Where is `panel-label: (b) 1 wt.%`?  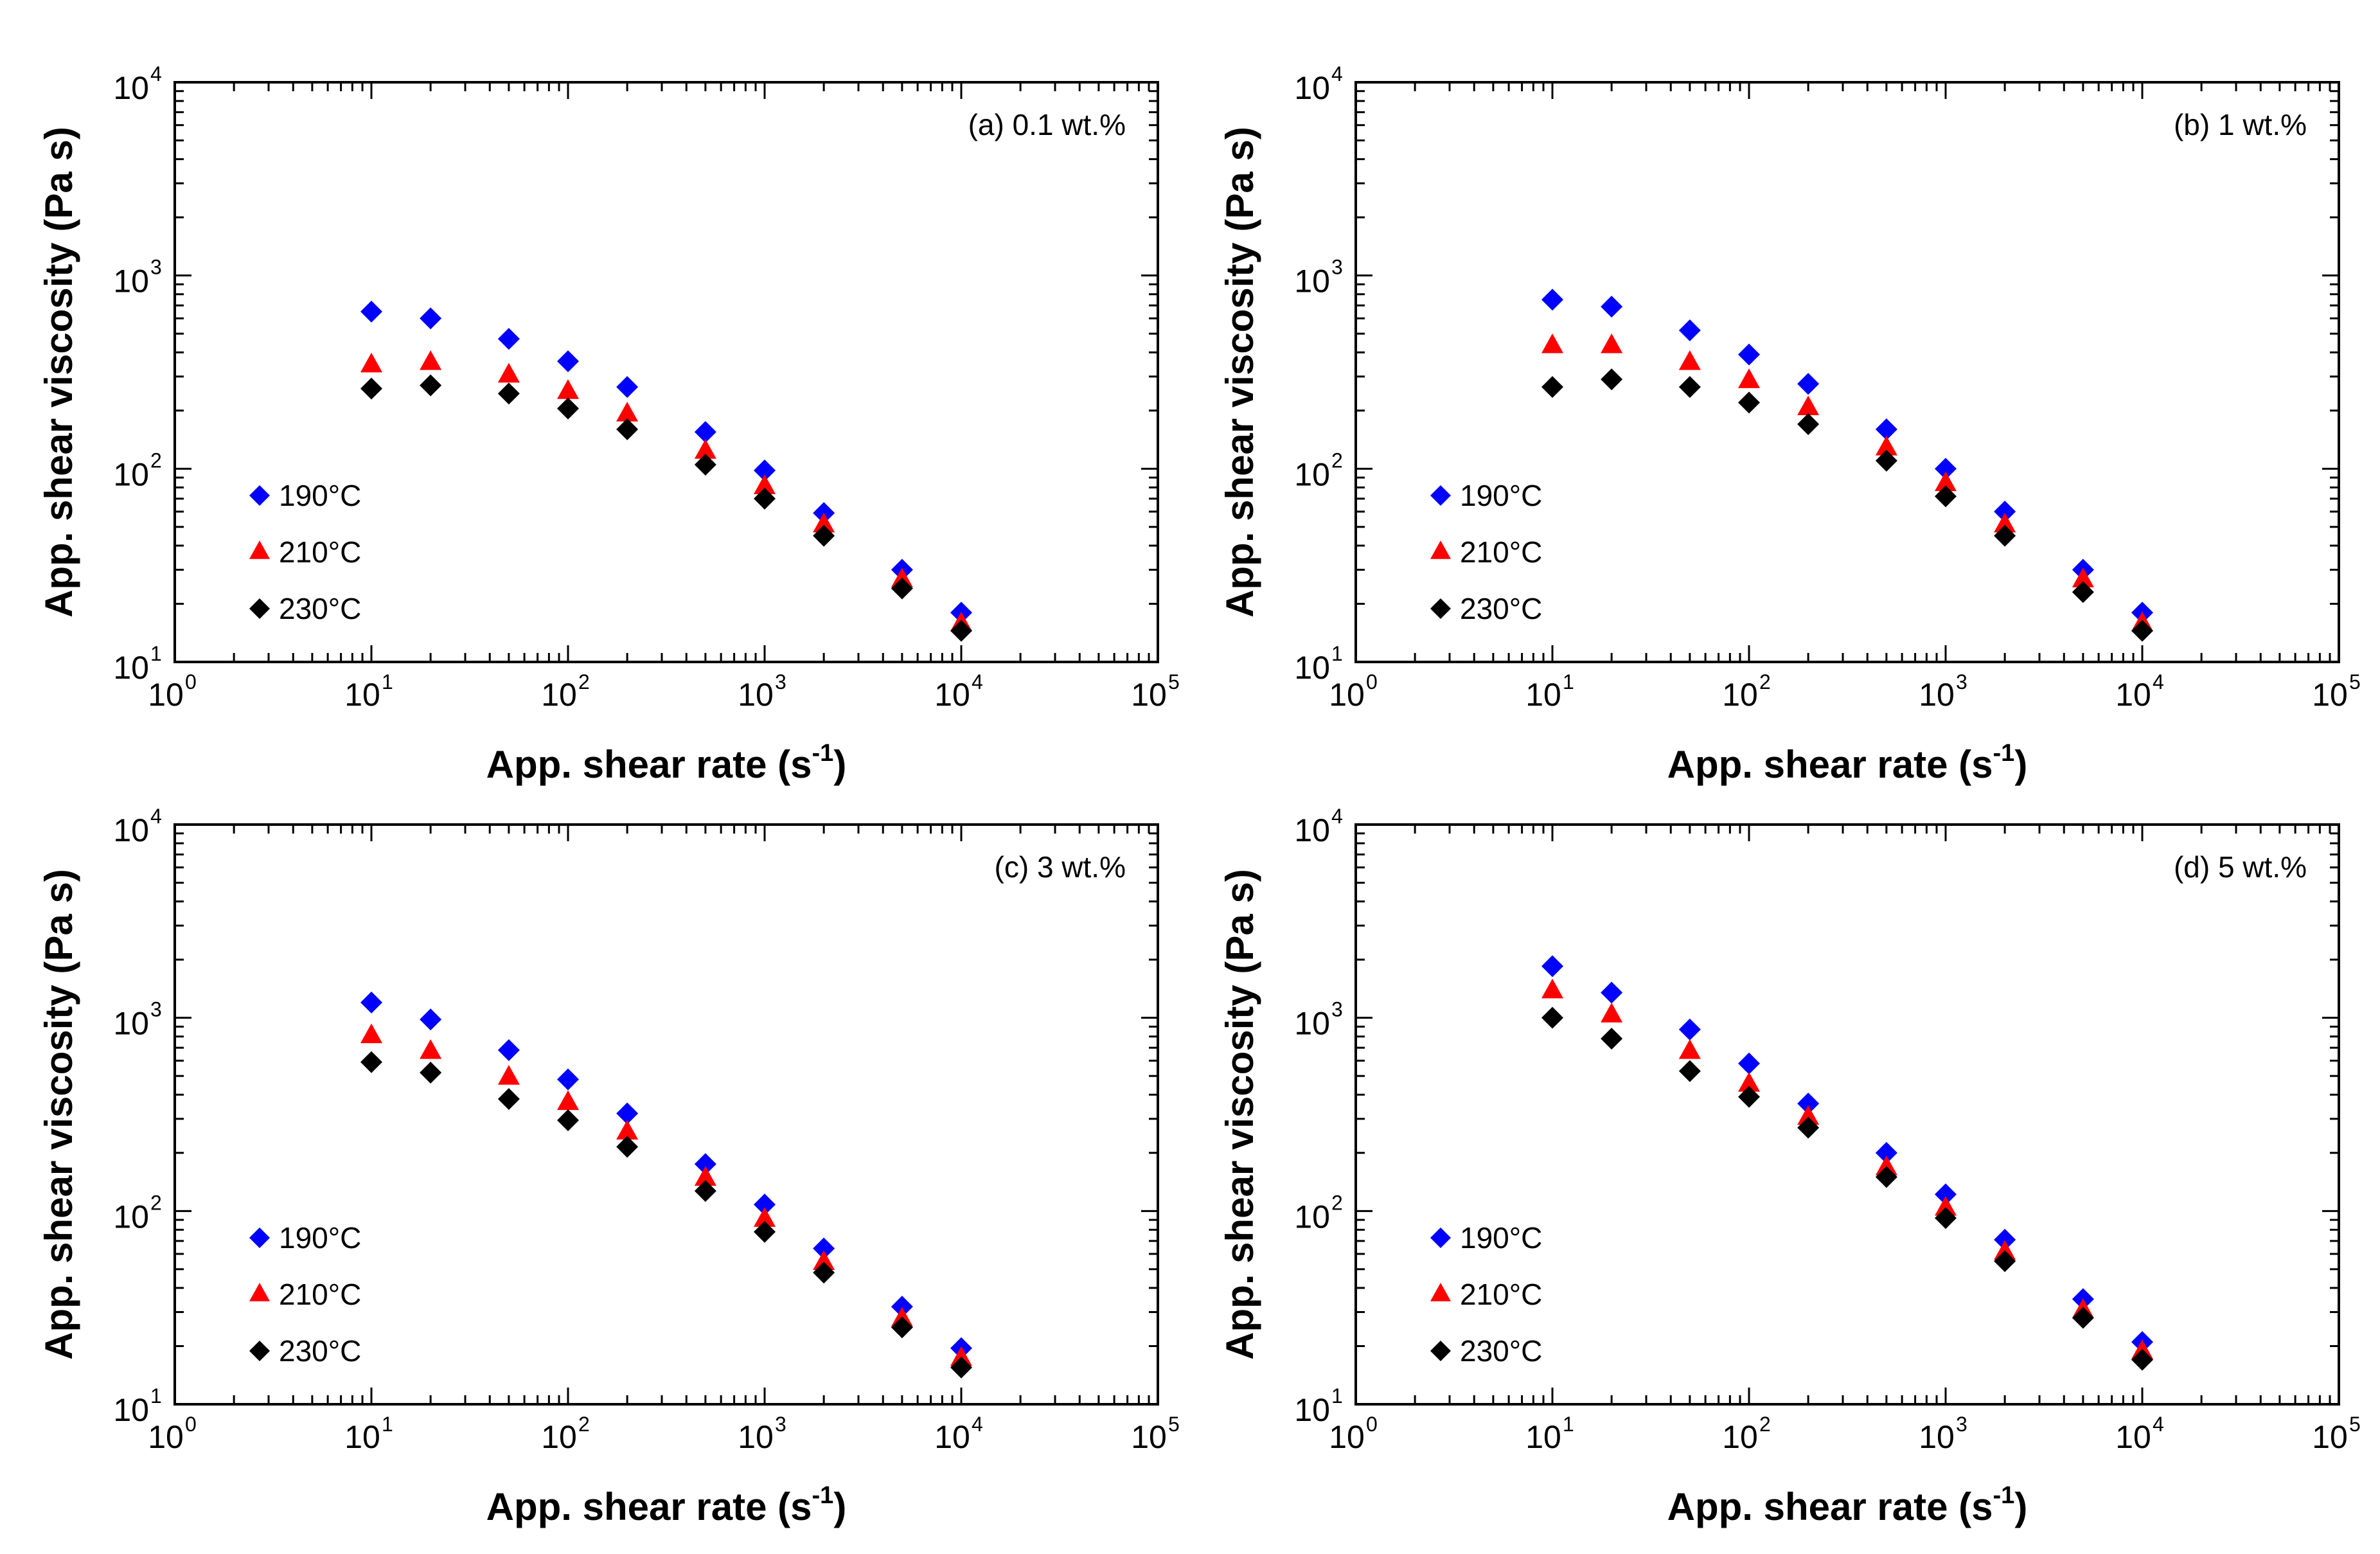 panel-label: (b) 1 wt.% is located at coordinates (2240, 124).